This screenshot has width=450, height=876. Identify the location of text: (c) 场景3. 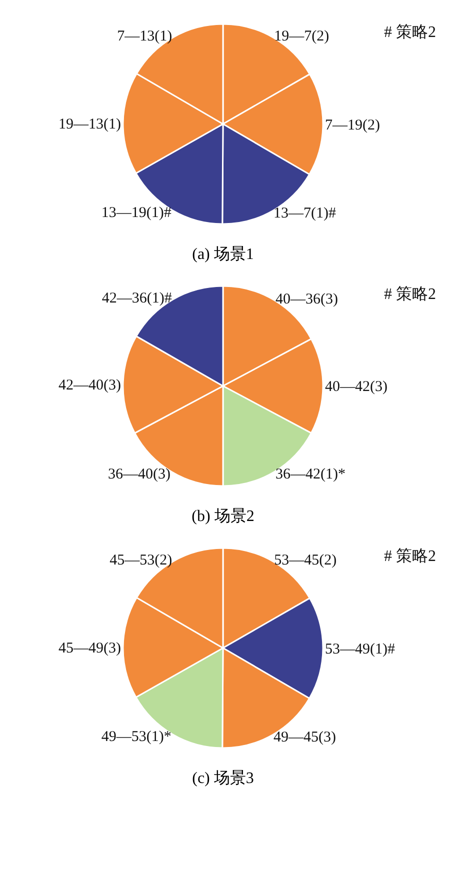
(223, 778).